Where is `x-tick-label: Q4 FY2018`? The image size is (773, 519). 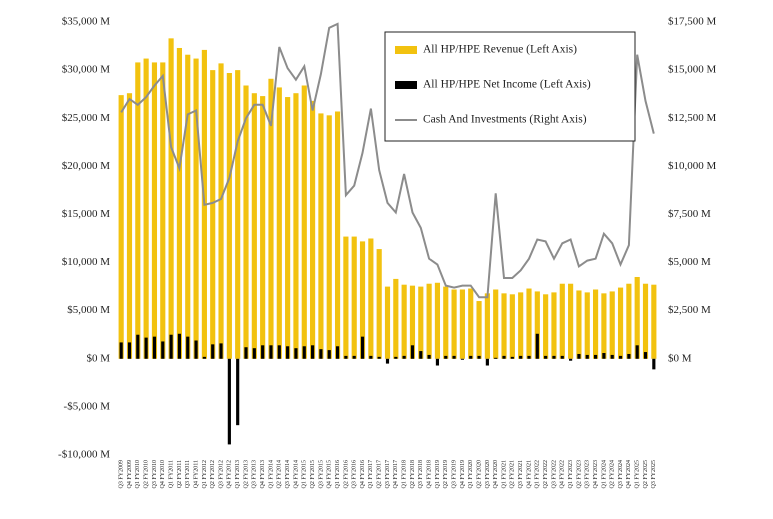
x-tick-label: Q4 FY2018 is located at coordinates (429, 474).